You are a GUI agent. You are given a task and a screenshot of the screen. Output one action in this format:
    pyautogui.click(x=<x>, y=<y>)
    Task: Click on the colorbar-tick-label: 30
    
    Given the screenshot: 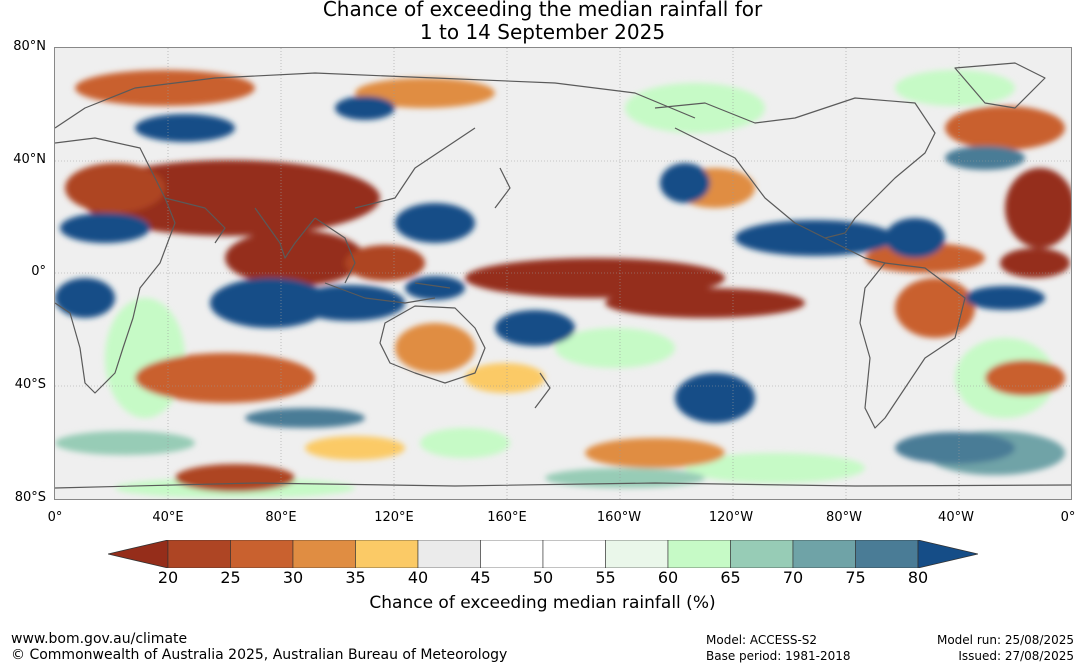 What is the action you would take?
    pyautogui.click(x=293, y=577)
    